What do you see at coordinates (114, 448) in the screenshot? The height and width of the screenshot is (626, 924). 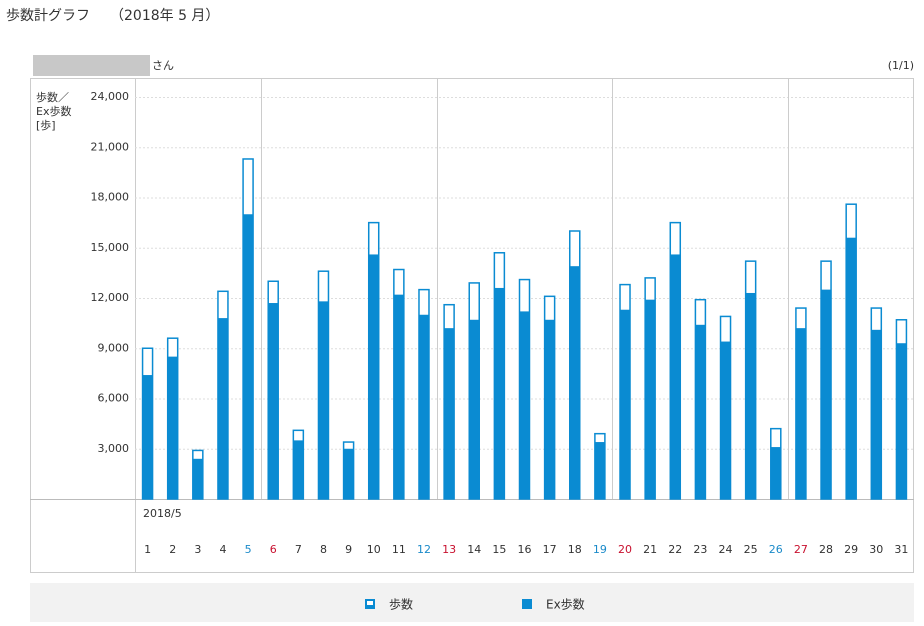 I see `y-tick-label: 3,000` at bounding box center [114, 448].